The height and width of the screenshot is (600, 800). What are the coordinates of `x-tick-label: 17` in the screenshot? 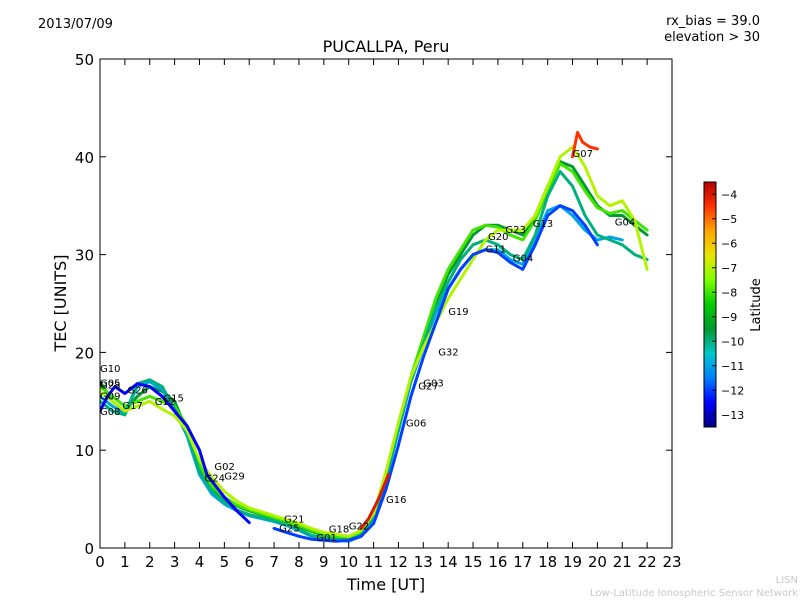 It's located at (522, 562).